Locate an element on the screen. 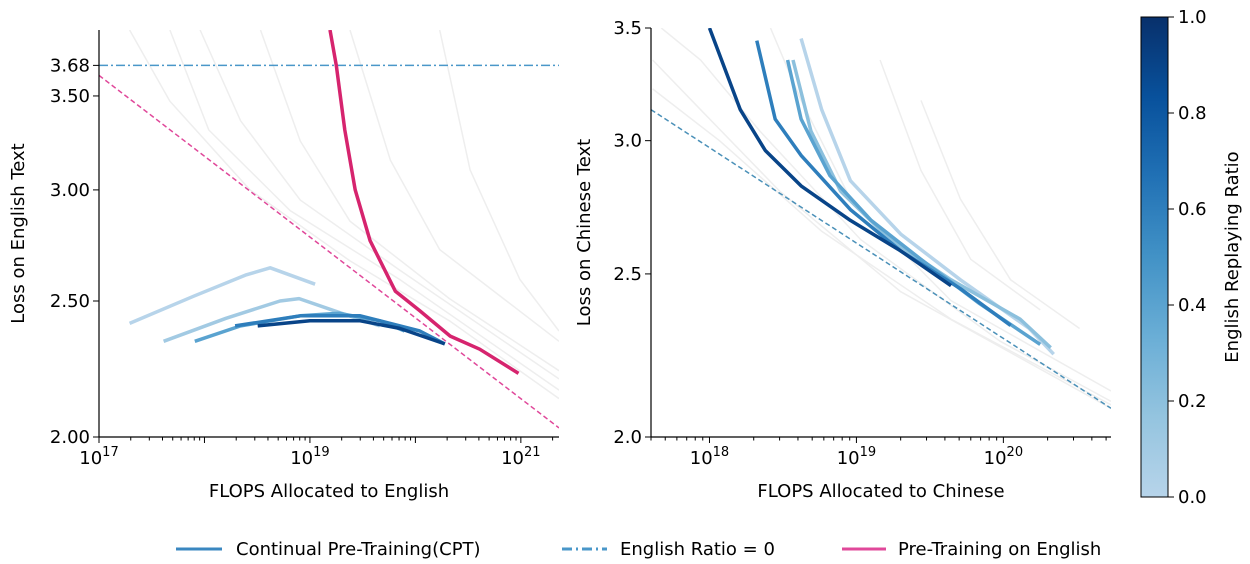  colorbar-tick-label: 0.6 is located at coordinates (1192, 209).